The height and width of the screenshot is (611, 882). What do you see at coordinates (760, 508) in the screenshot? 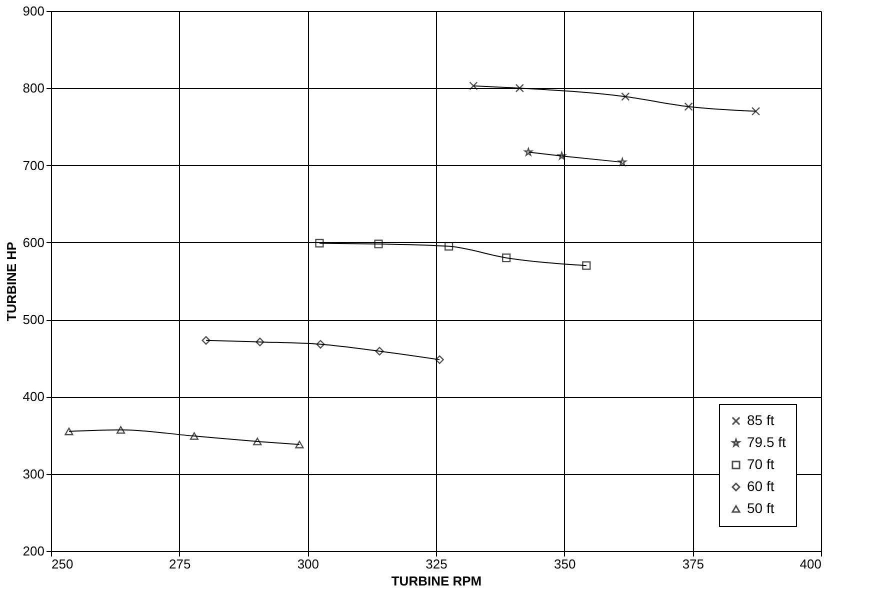
I see `legend-label: 50 ft` at bounding box center [760, 508].